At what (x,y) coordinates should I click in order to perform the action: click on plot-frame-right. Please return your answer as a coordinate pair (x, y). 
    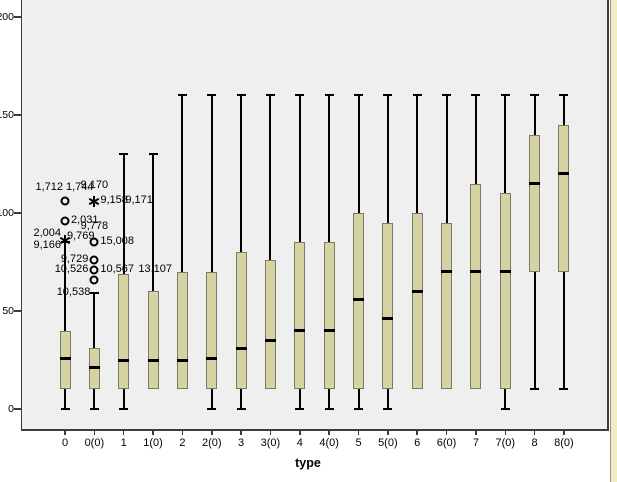
    Looking at the image, I should click on (608, 215).